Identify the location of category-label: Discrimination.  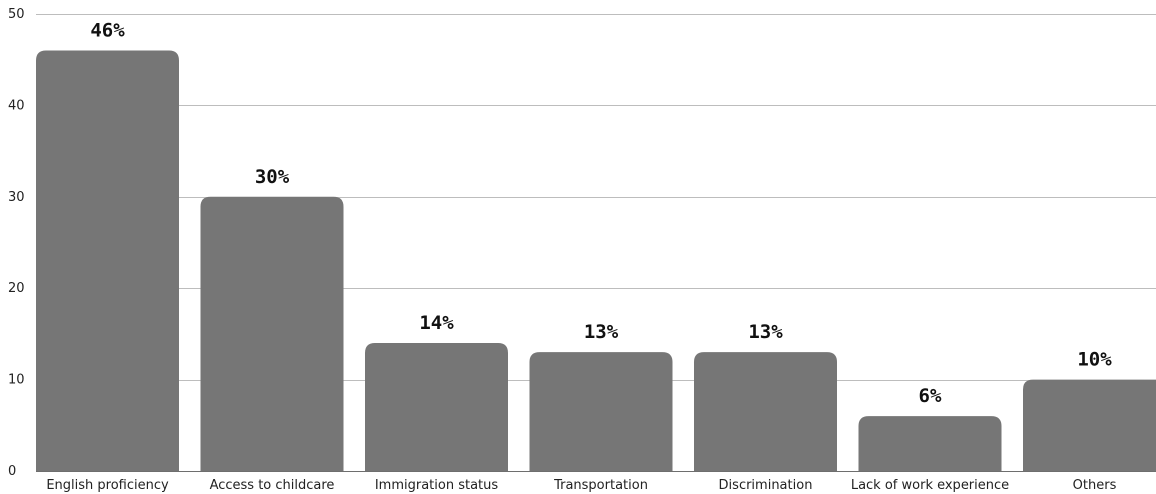
(766, 485).